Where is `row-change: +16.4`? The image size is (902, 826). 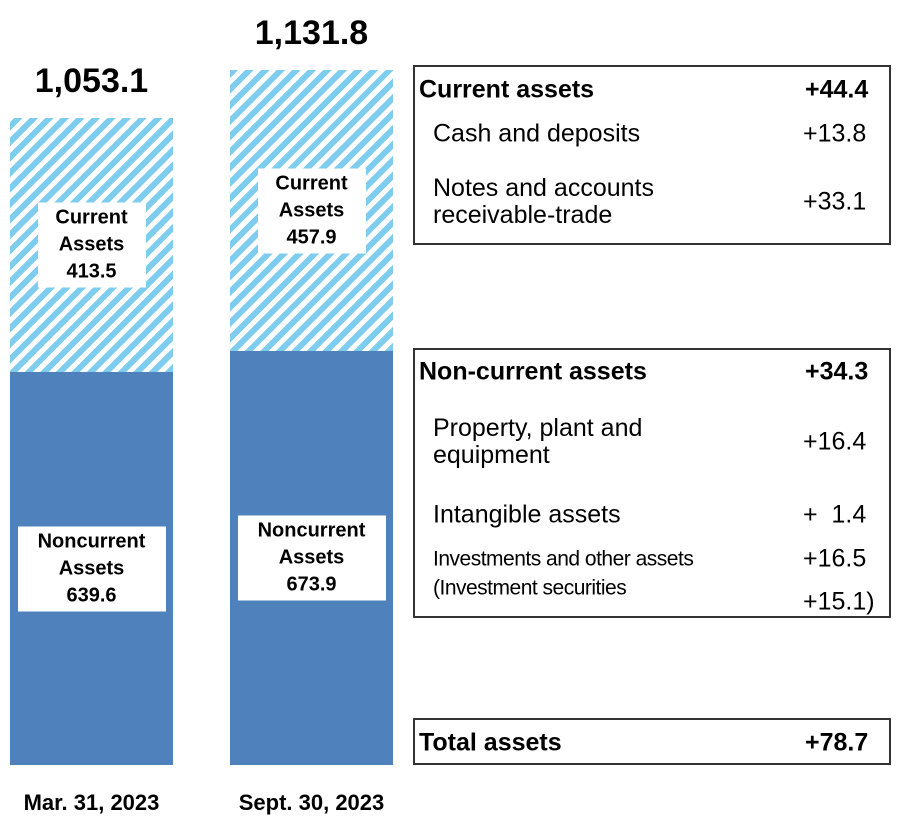
row-change: +16.4 is located at coordinates (835, 441).